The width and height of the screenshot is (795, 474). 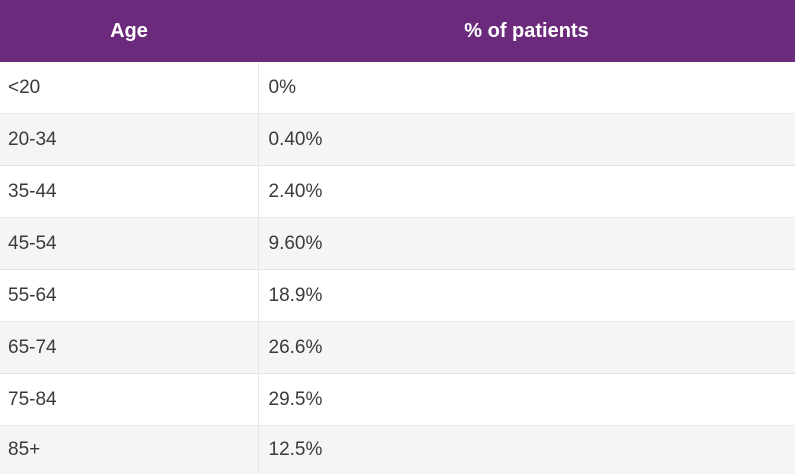 I want to click on age-group-cell: <20, so click(x=129, y=88).